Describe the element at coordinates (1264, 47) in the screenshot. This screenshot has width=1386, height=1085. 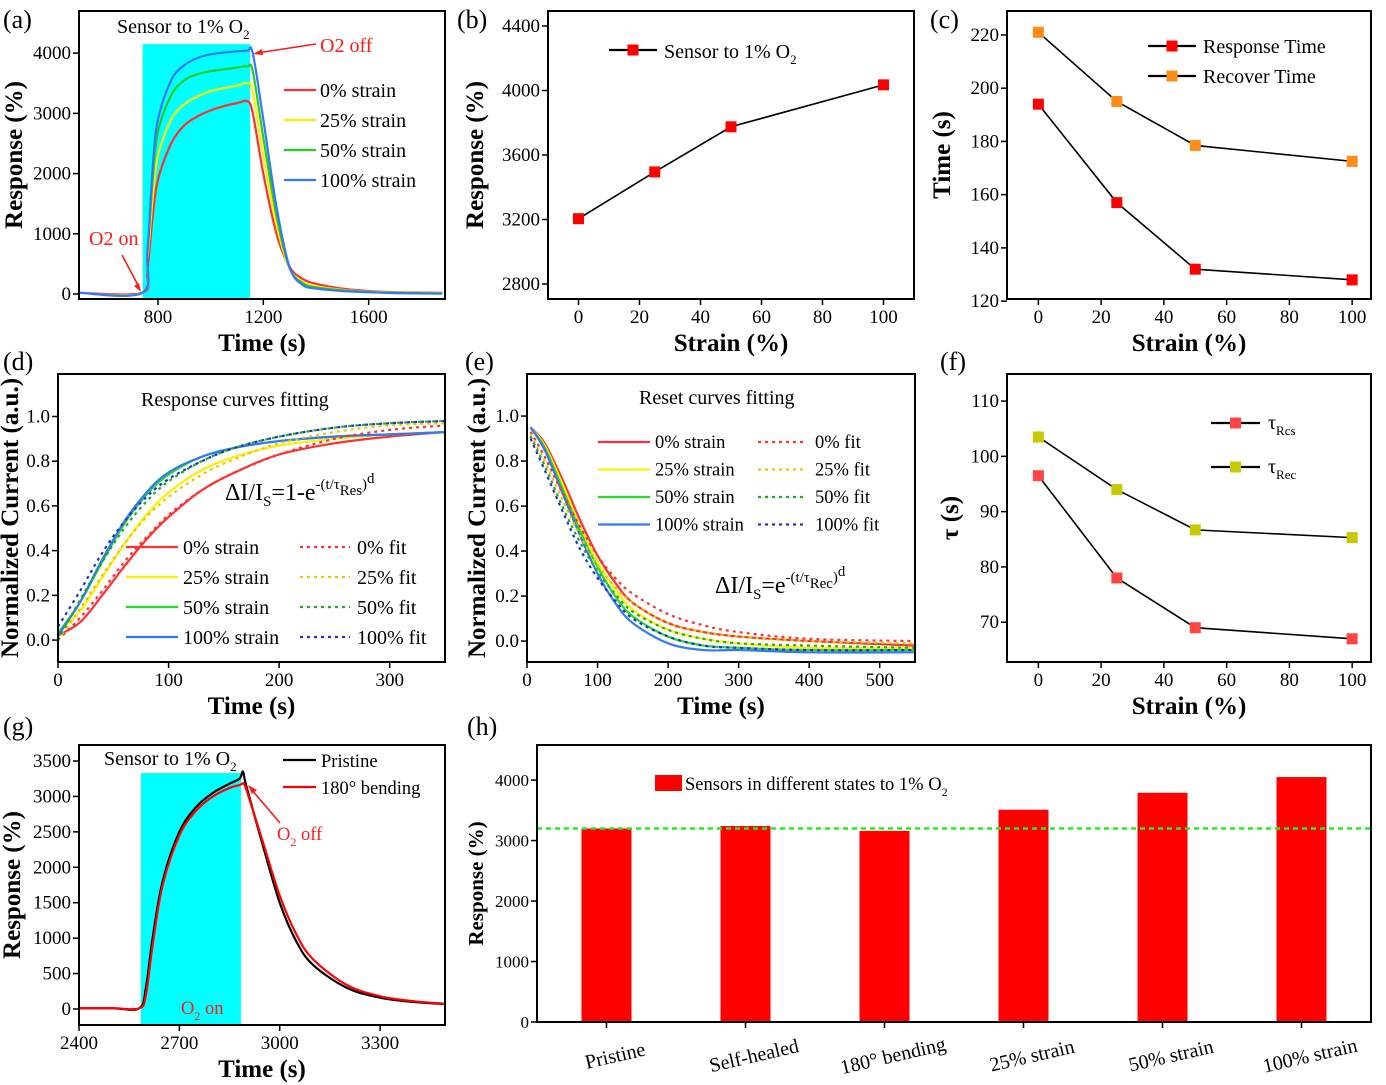
I see `legend-label: Response Time` at that location.